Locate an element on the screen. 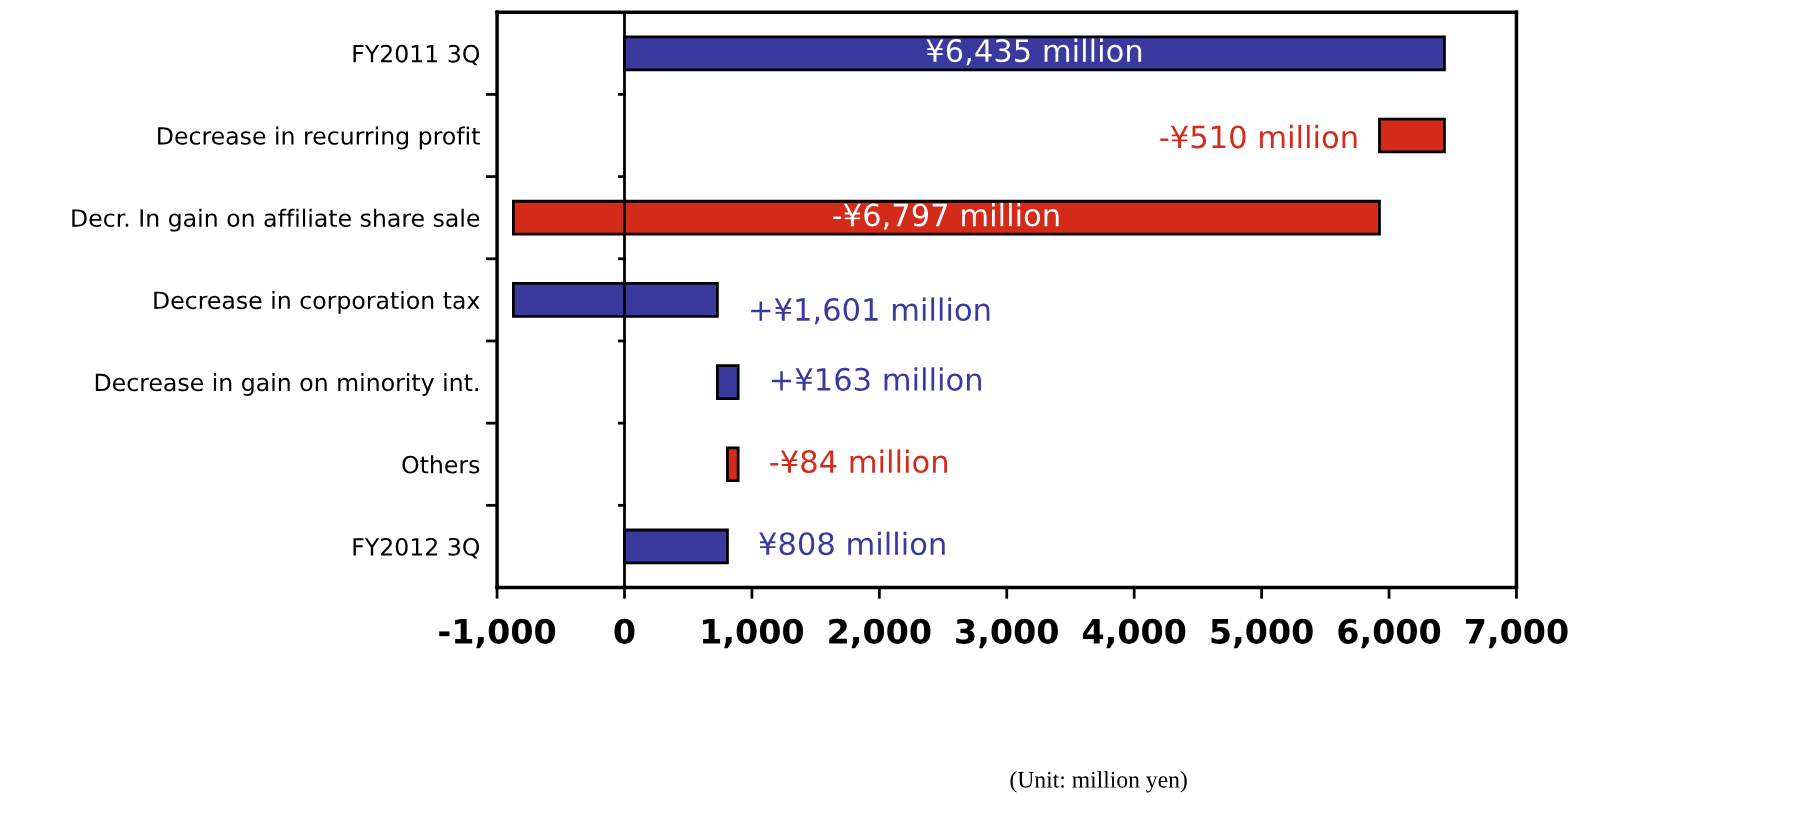  y-tick-label: FY2011 3Q is located at coordinates (416, 55).